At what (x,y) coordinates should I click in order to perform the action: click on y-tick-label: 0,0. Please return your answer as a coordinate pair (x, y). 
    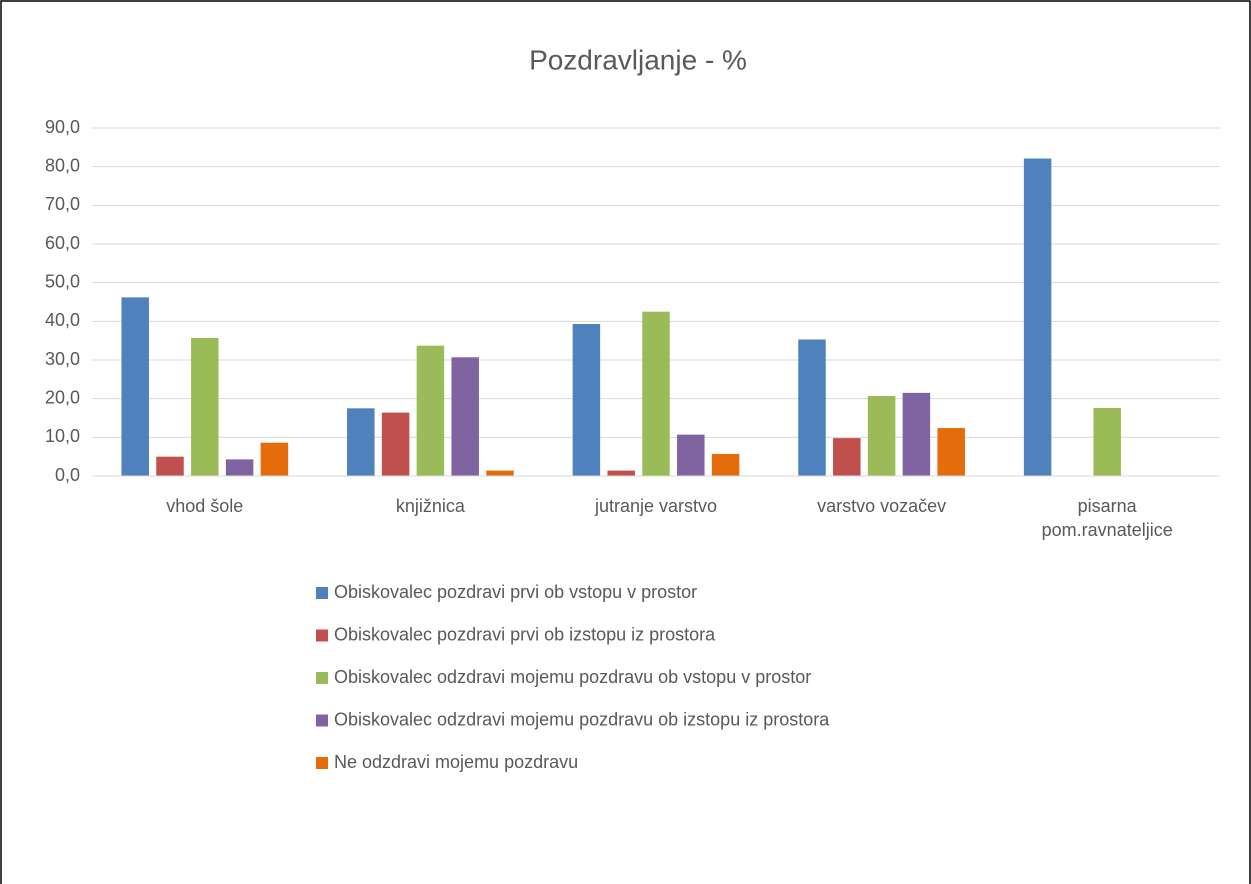
    Looking at the image, I should click on (67, 475).